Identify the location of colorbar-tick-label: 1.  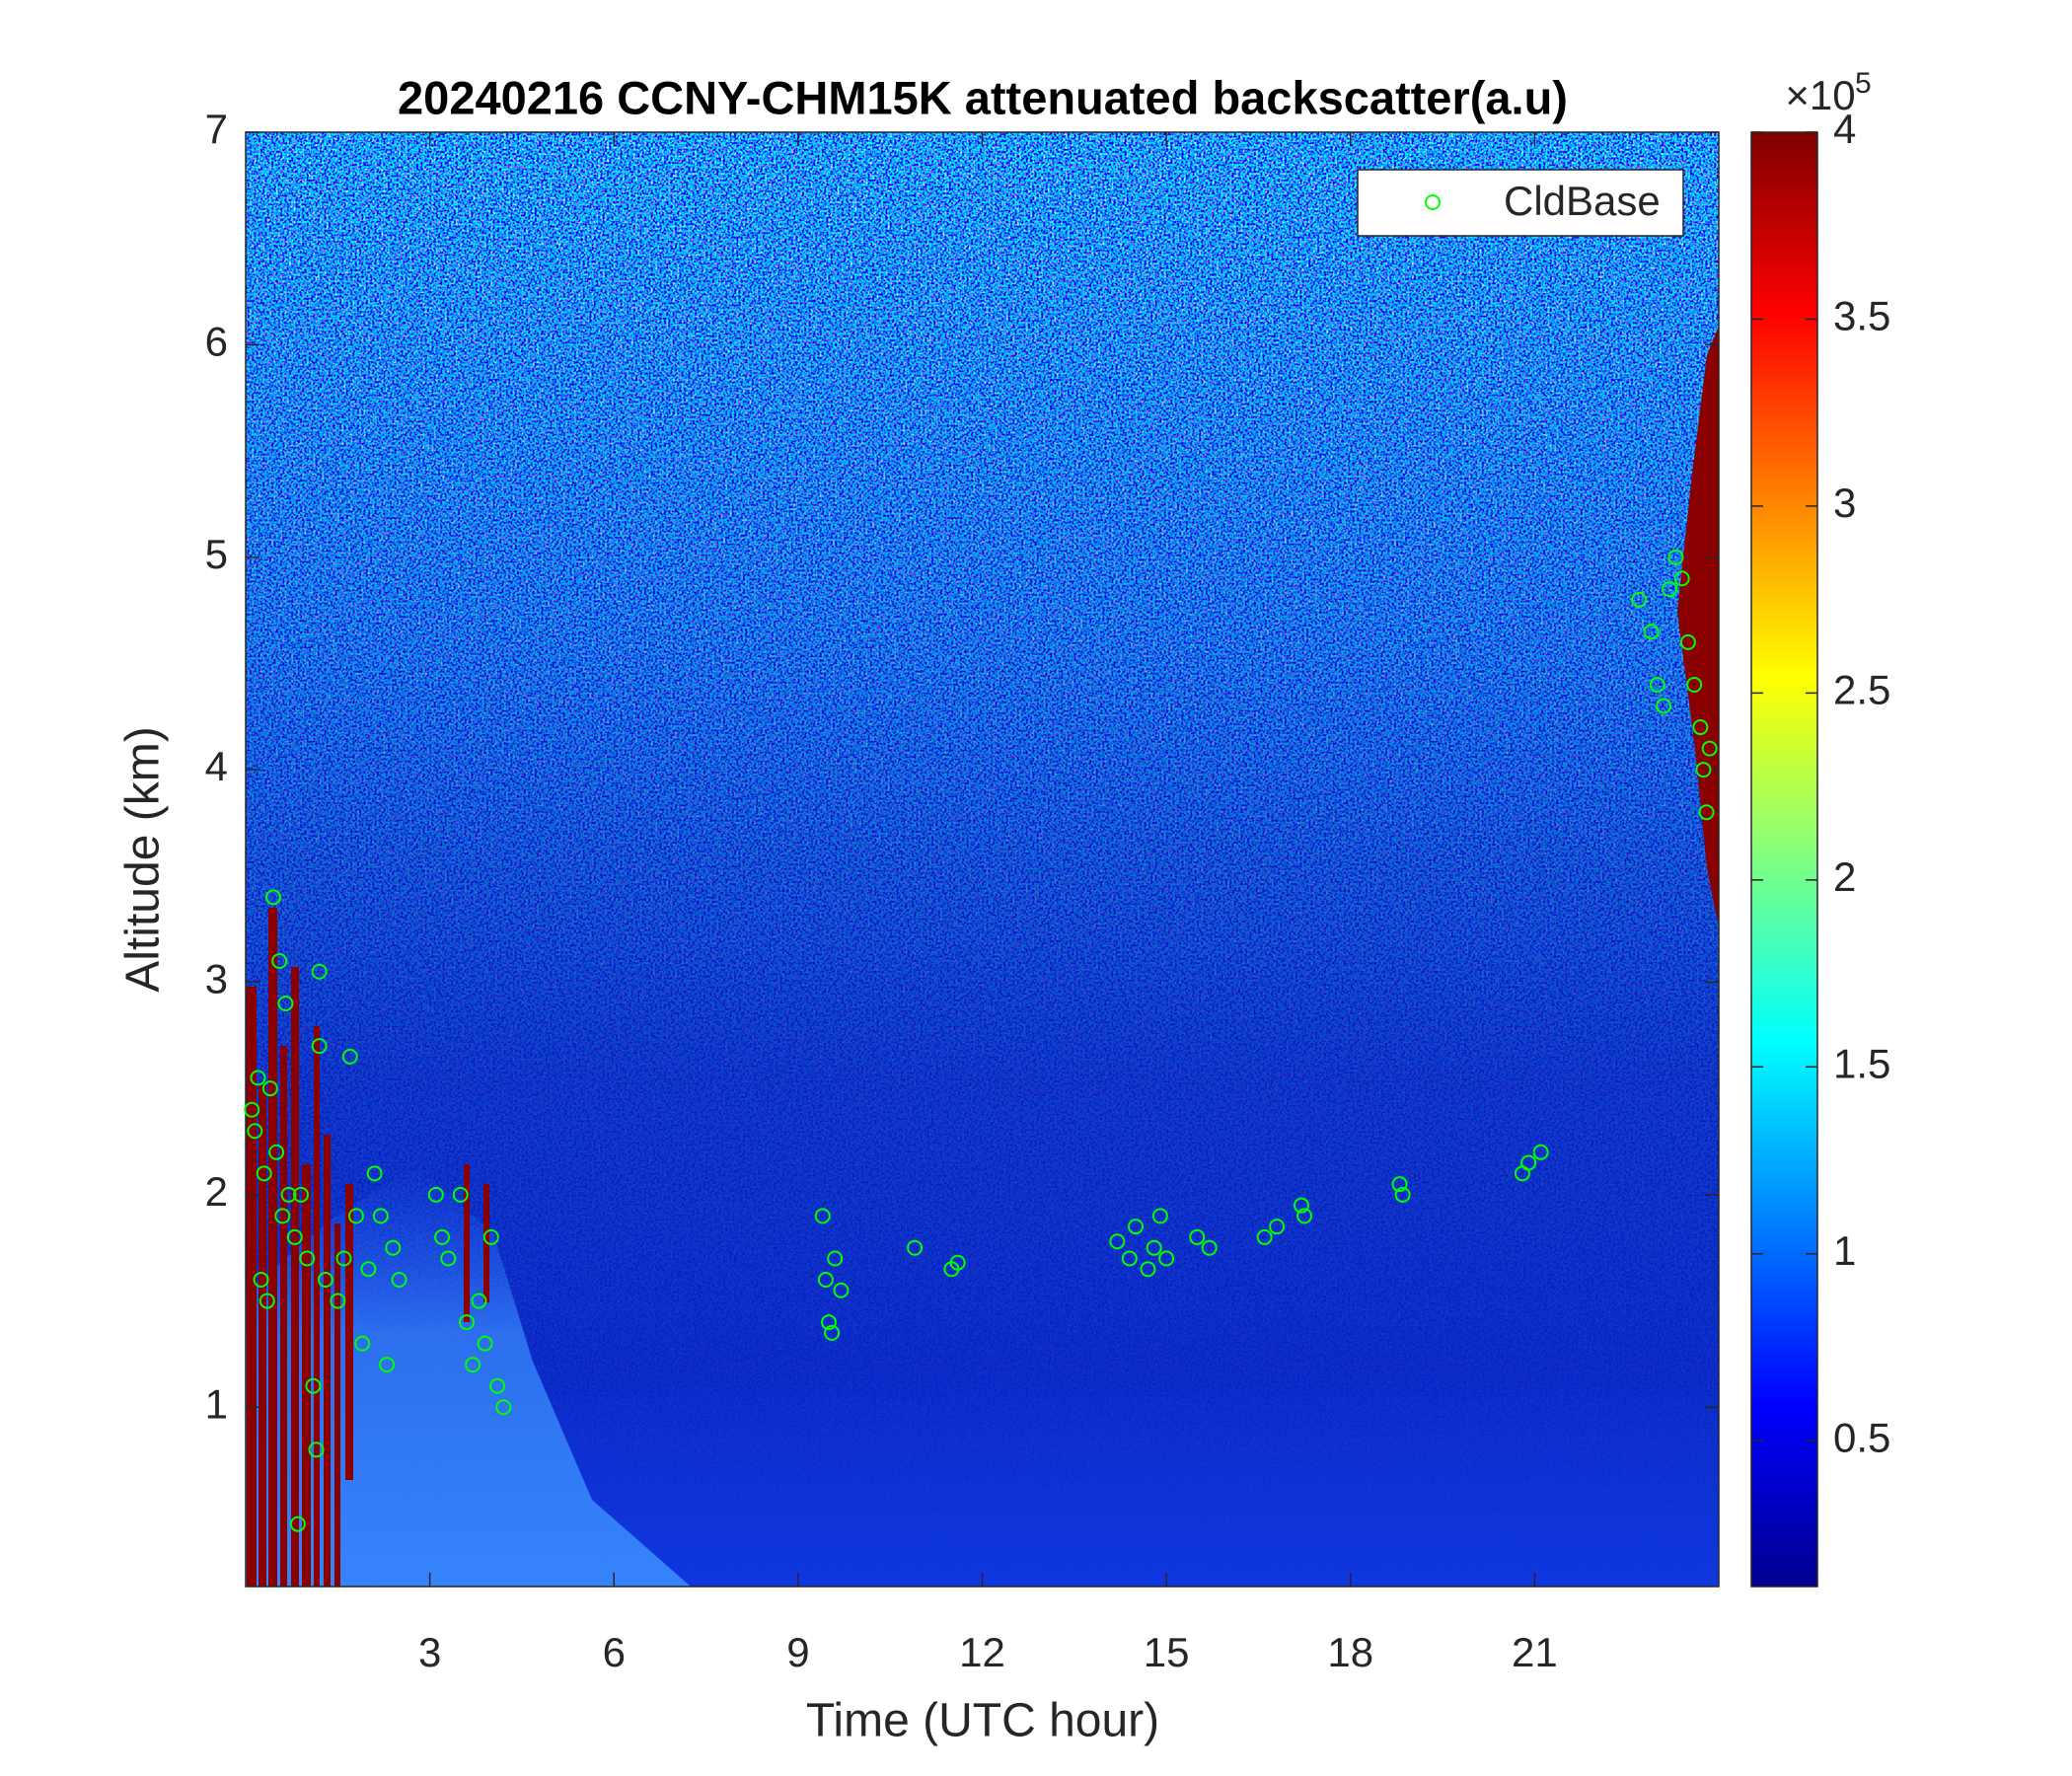
(1845, 1251).